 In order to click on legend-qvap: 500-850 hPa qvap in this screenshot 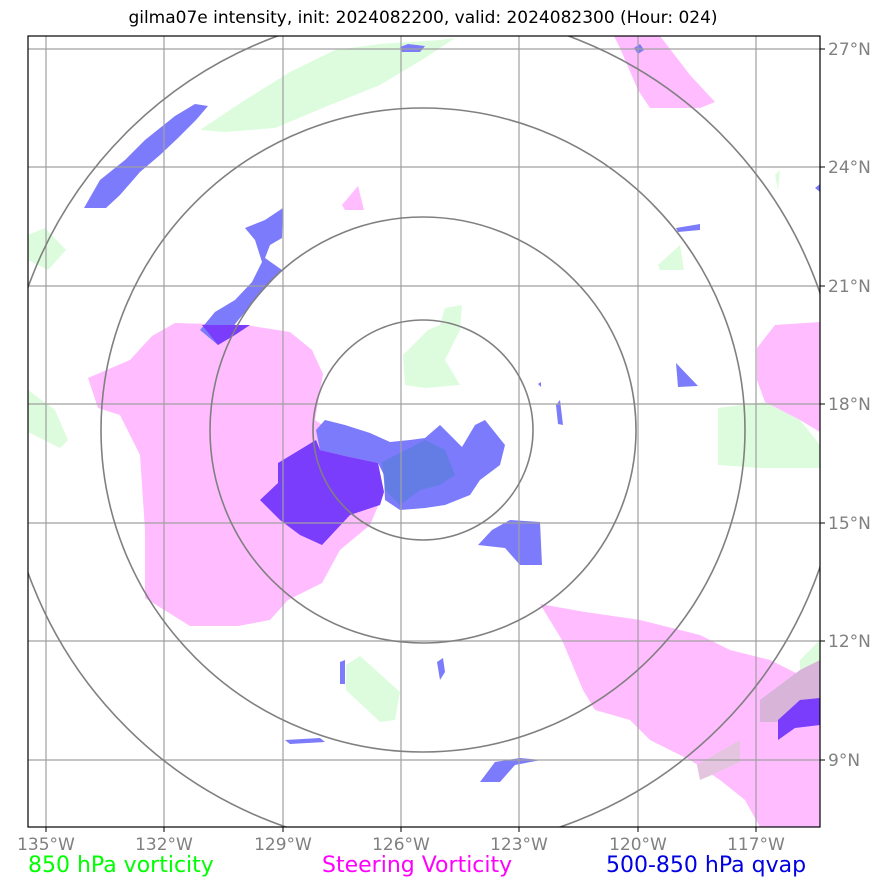, I will do `click(706, 865)`.